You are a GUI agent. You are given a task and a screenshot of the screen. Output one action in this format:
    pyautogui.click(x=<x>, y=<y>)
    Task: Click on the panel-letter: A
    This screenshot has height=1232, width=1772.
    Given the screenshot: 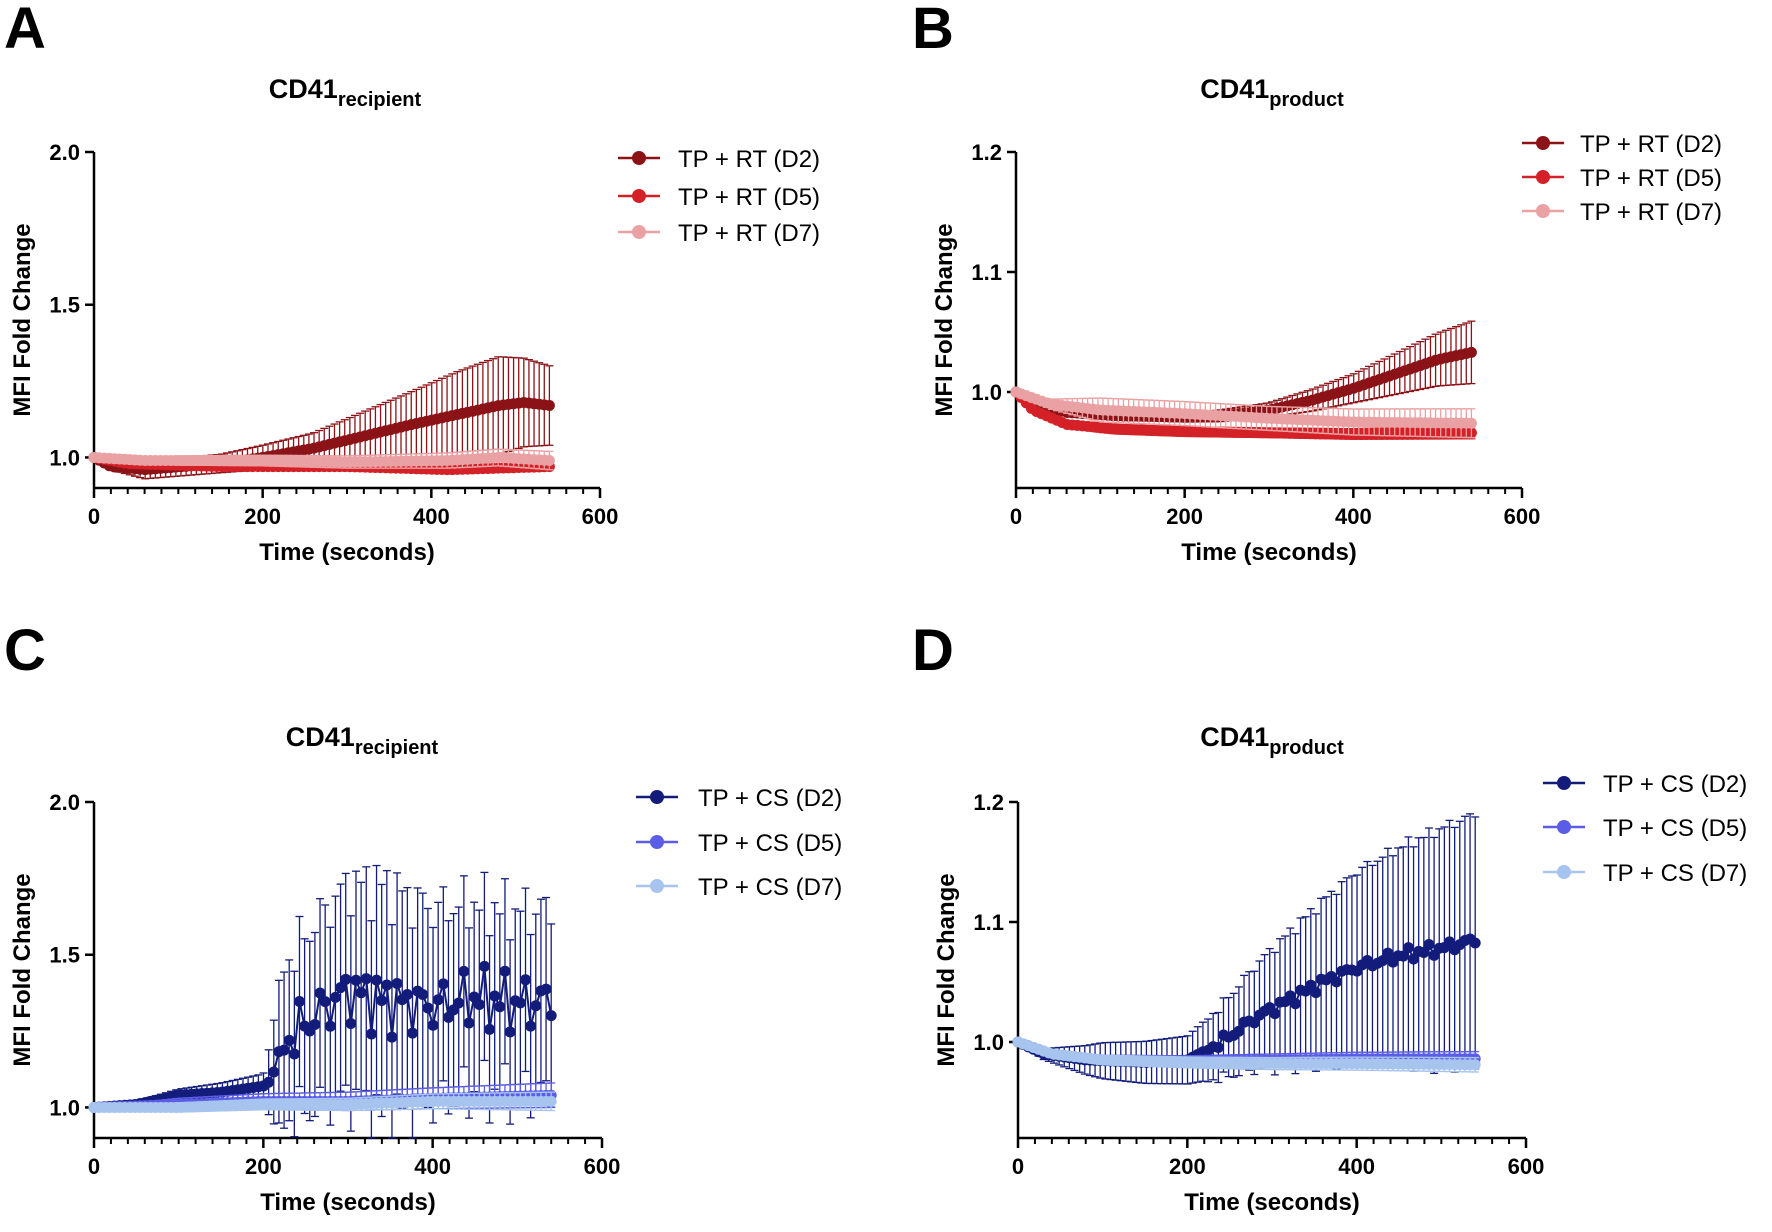 What is the action you would take?
    pyautogui.click(x=25, y=30)
    